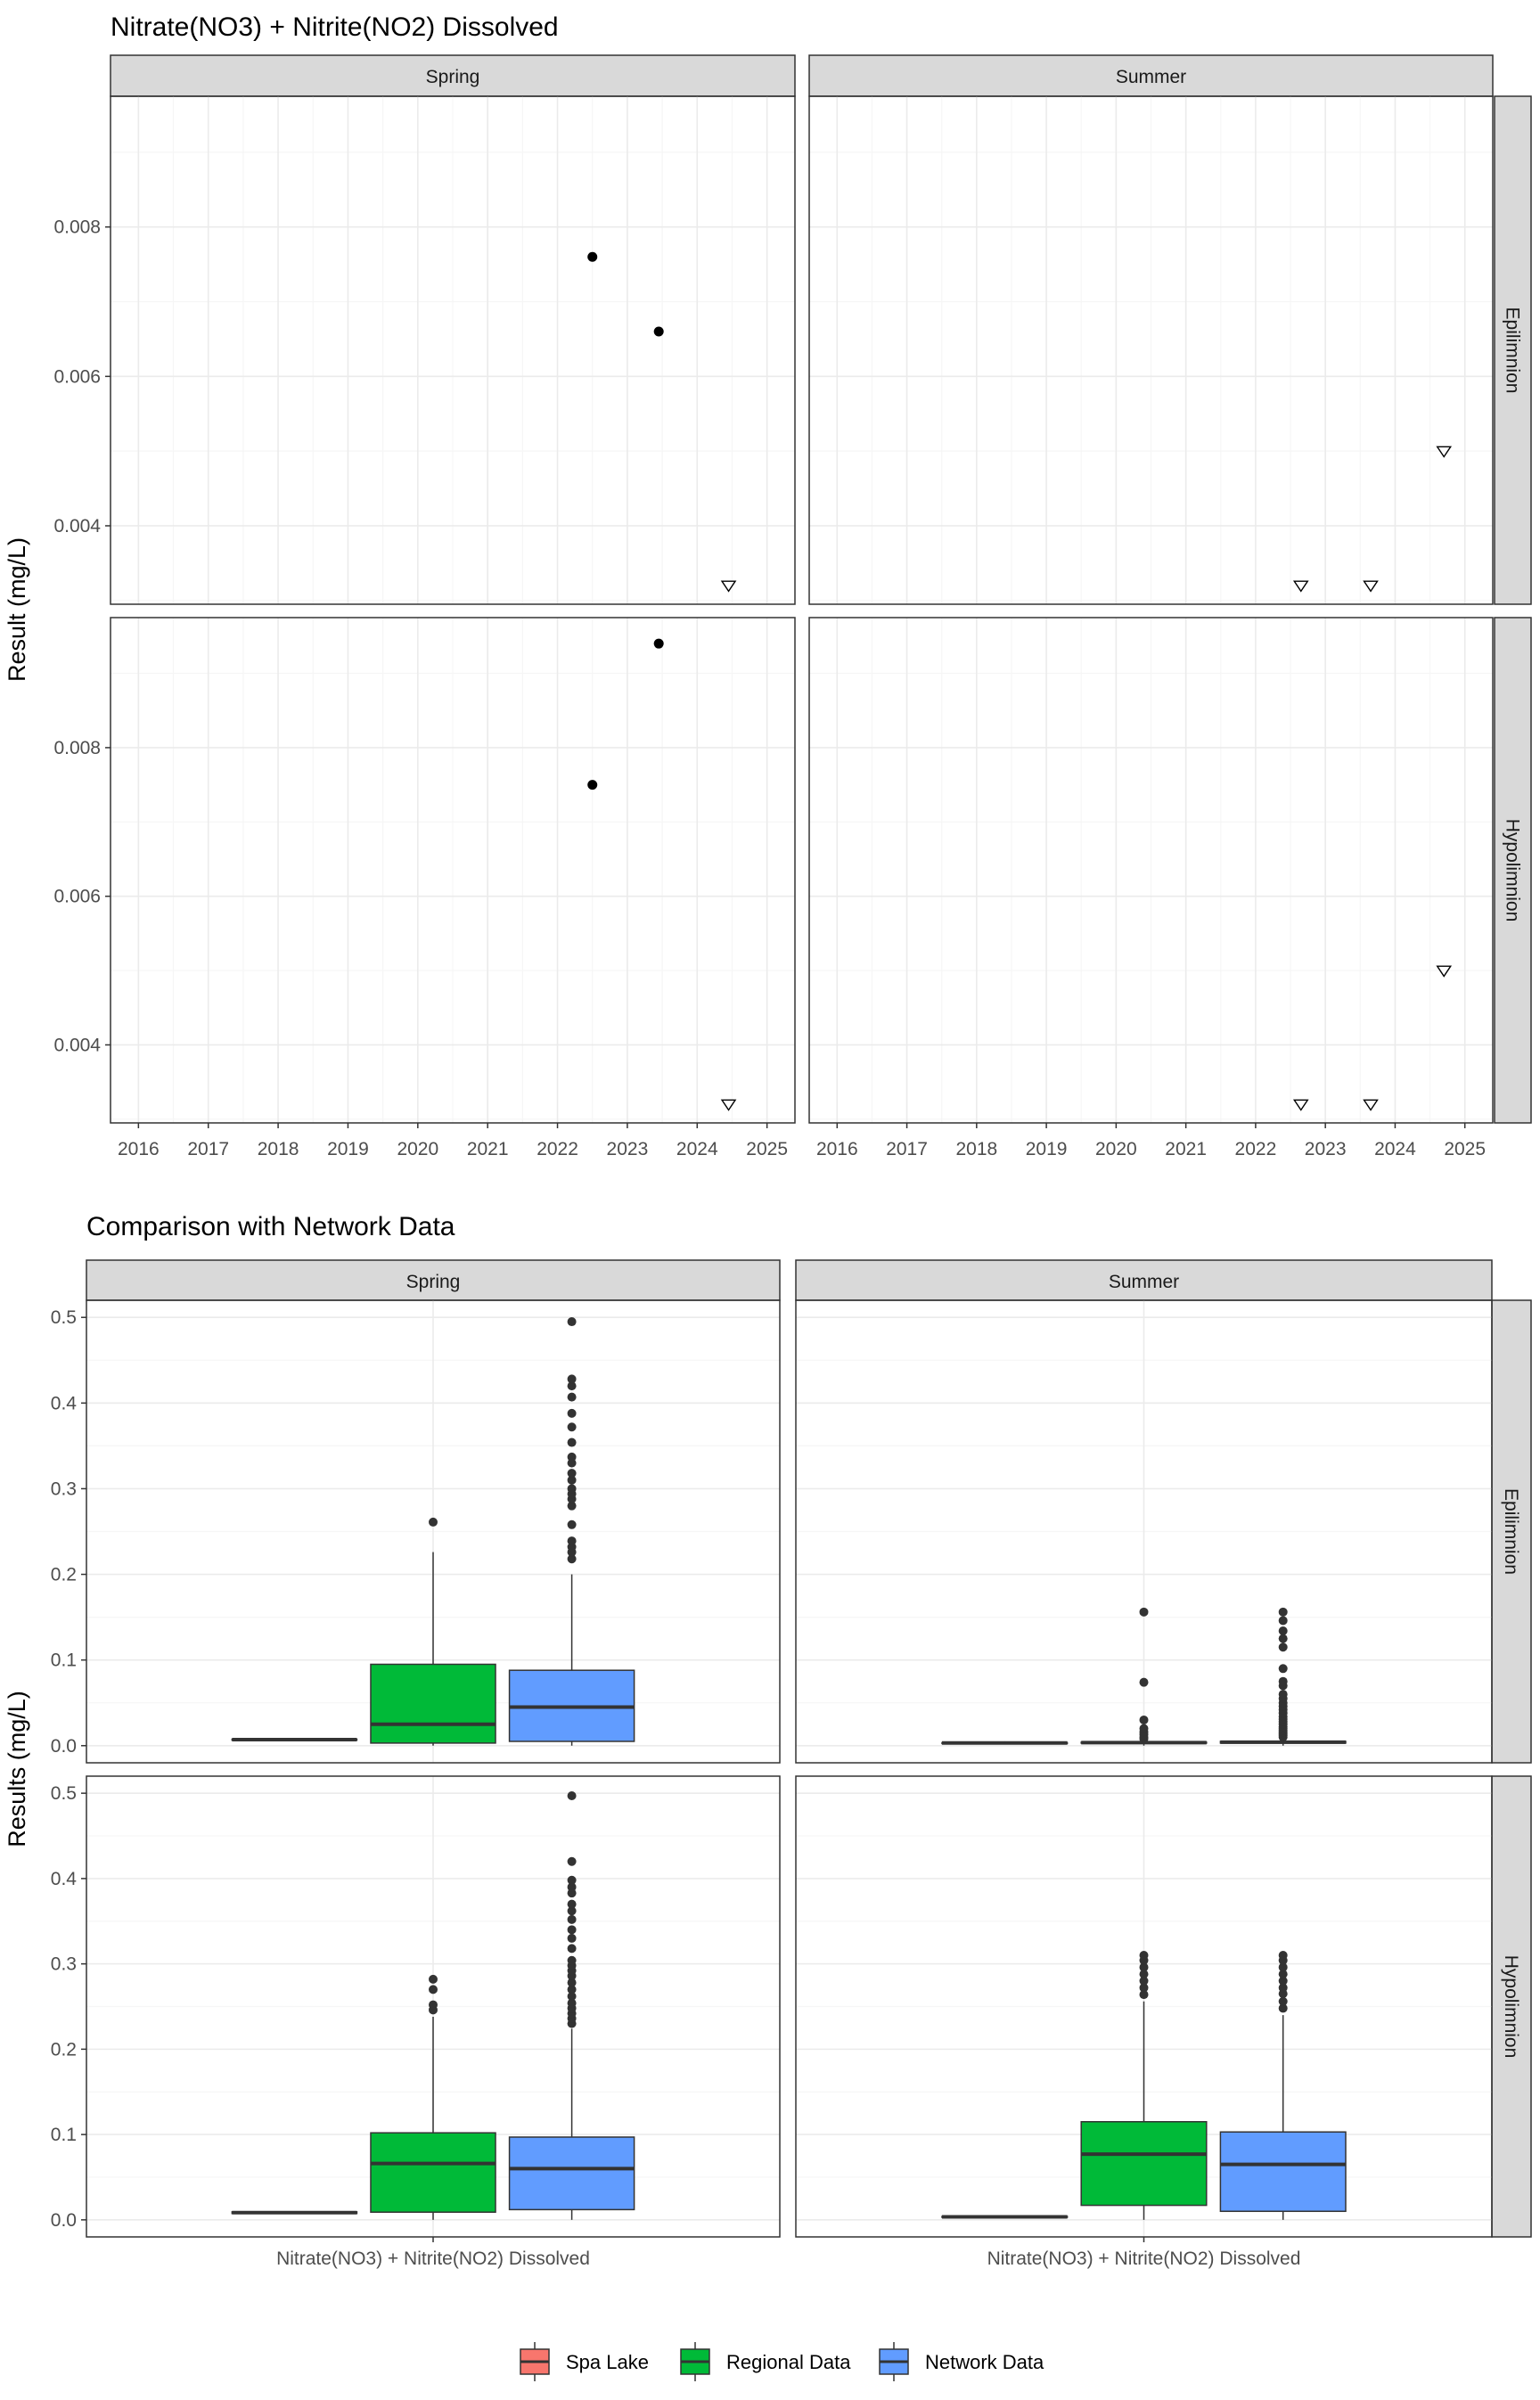 Image resolution: width=1540 pixels, height=2400 pixels. I want to click on chart-2-panel-summer-epilimnion, so click(1144, 1531).